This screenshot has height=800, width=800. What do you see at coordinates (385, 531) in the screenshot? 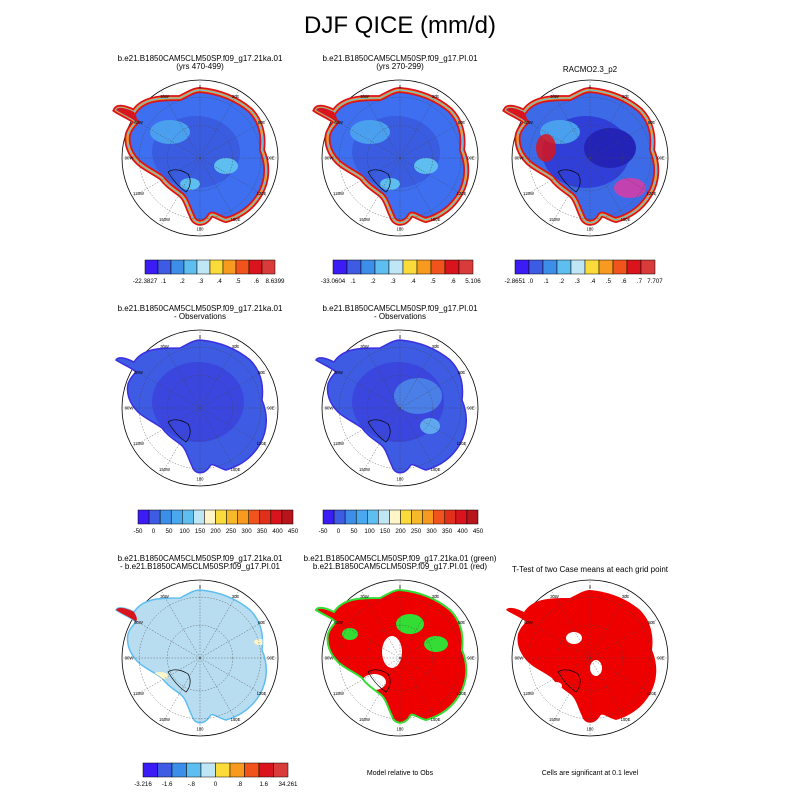
I see `colorbar-tick-label: 150` at bounding box center [385, 531].